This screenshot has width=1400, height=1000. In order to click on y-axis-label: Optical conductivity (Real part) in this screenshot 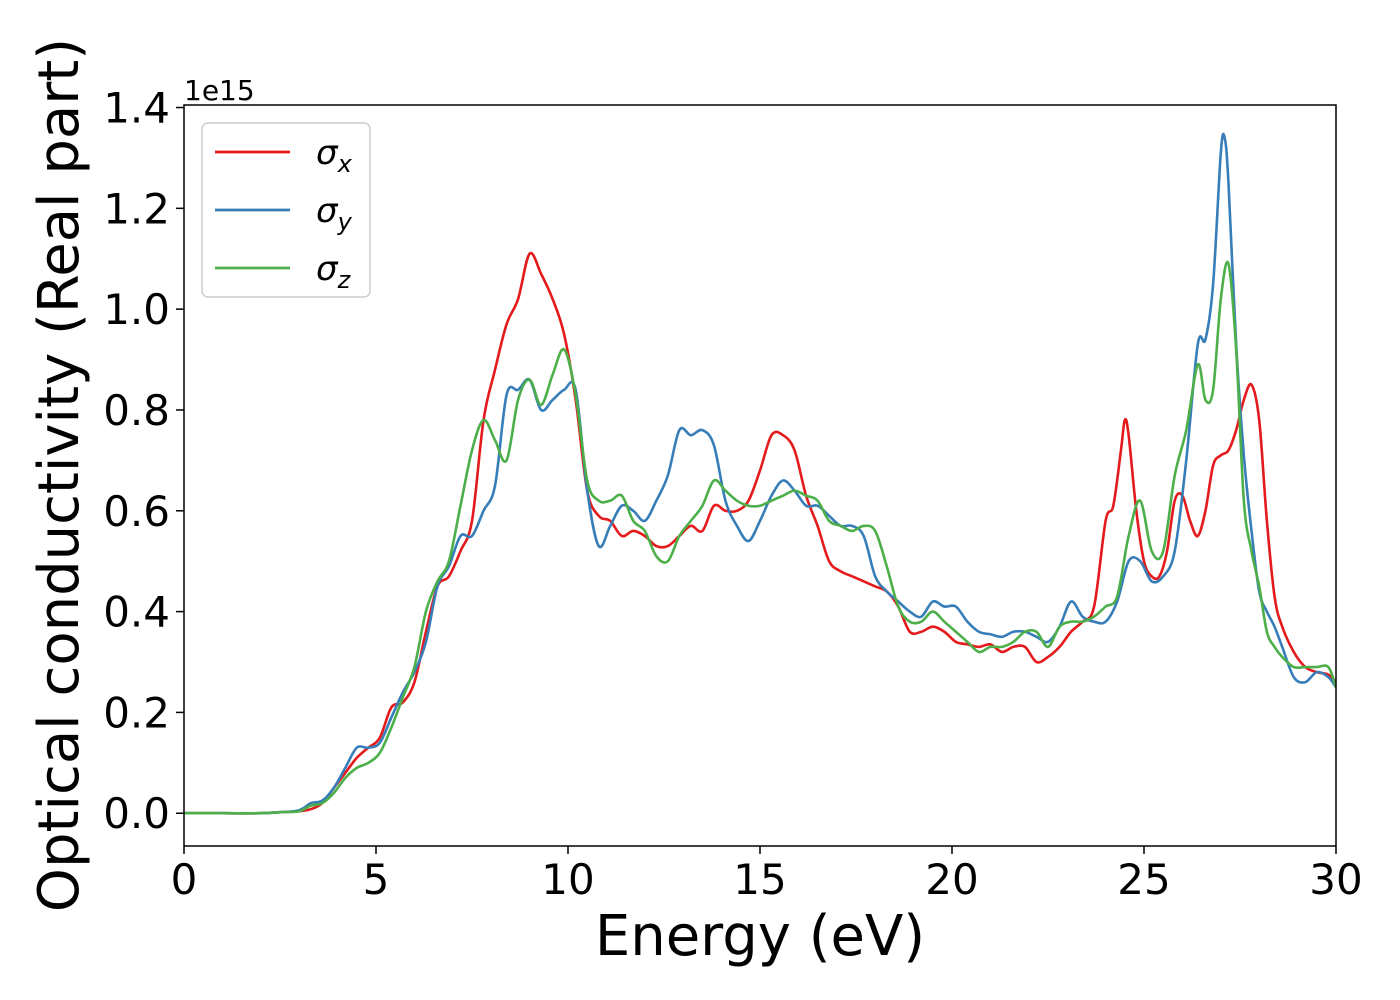, I will do `click(59, 475)`.